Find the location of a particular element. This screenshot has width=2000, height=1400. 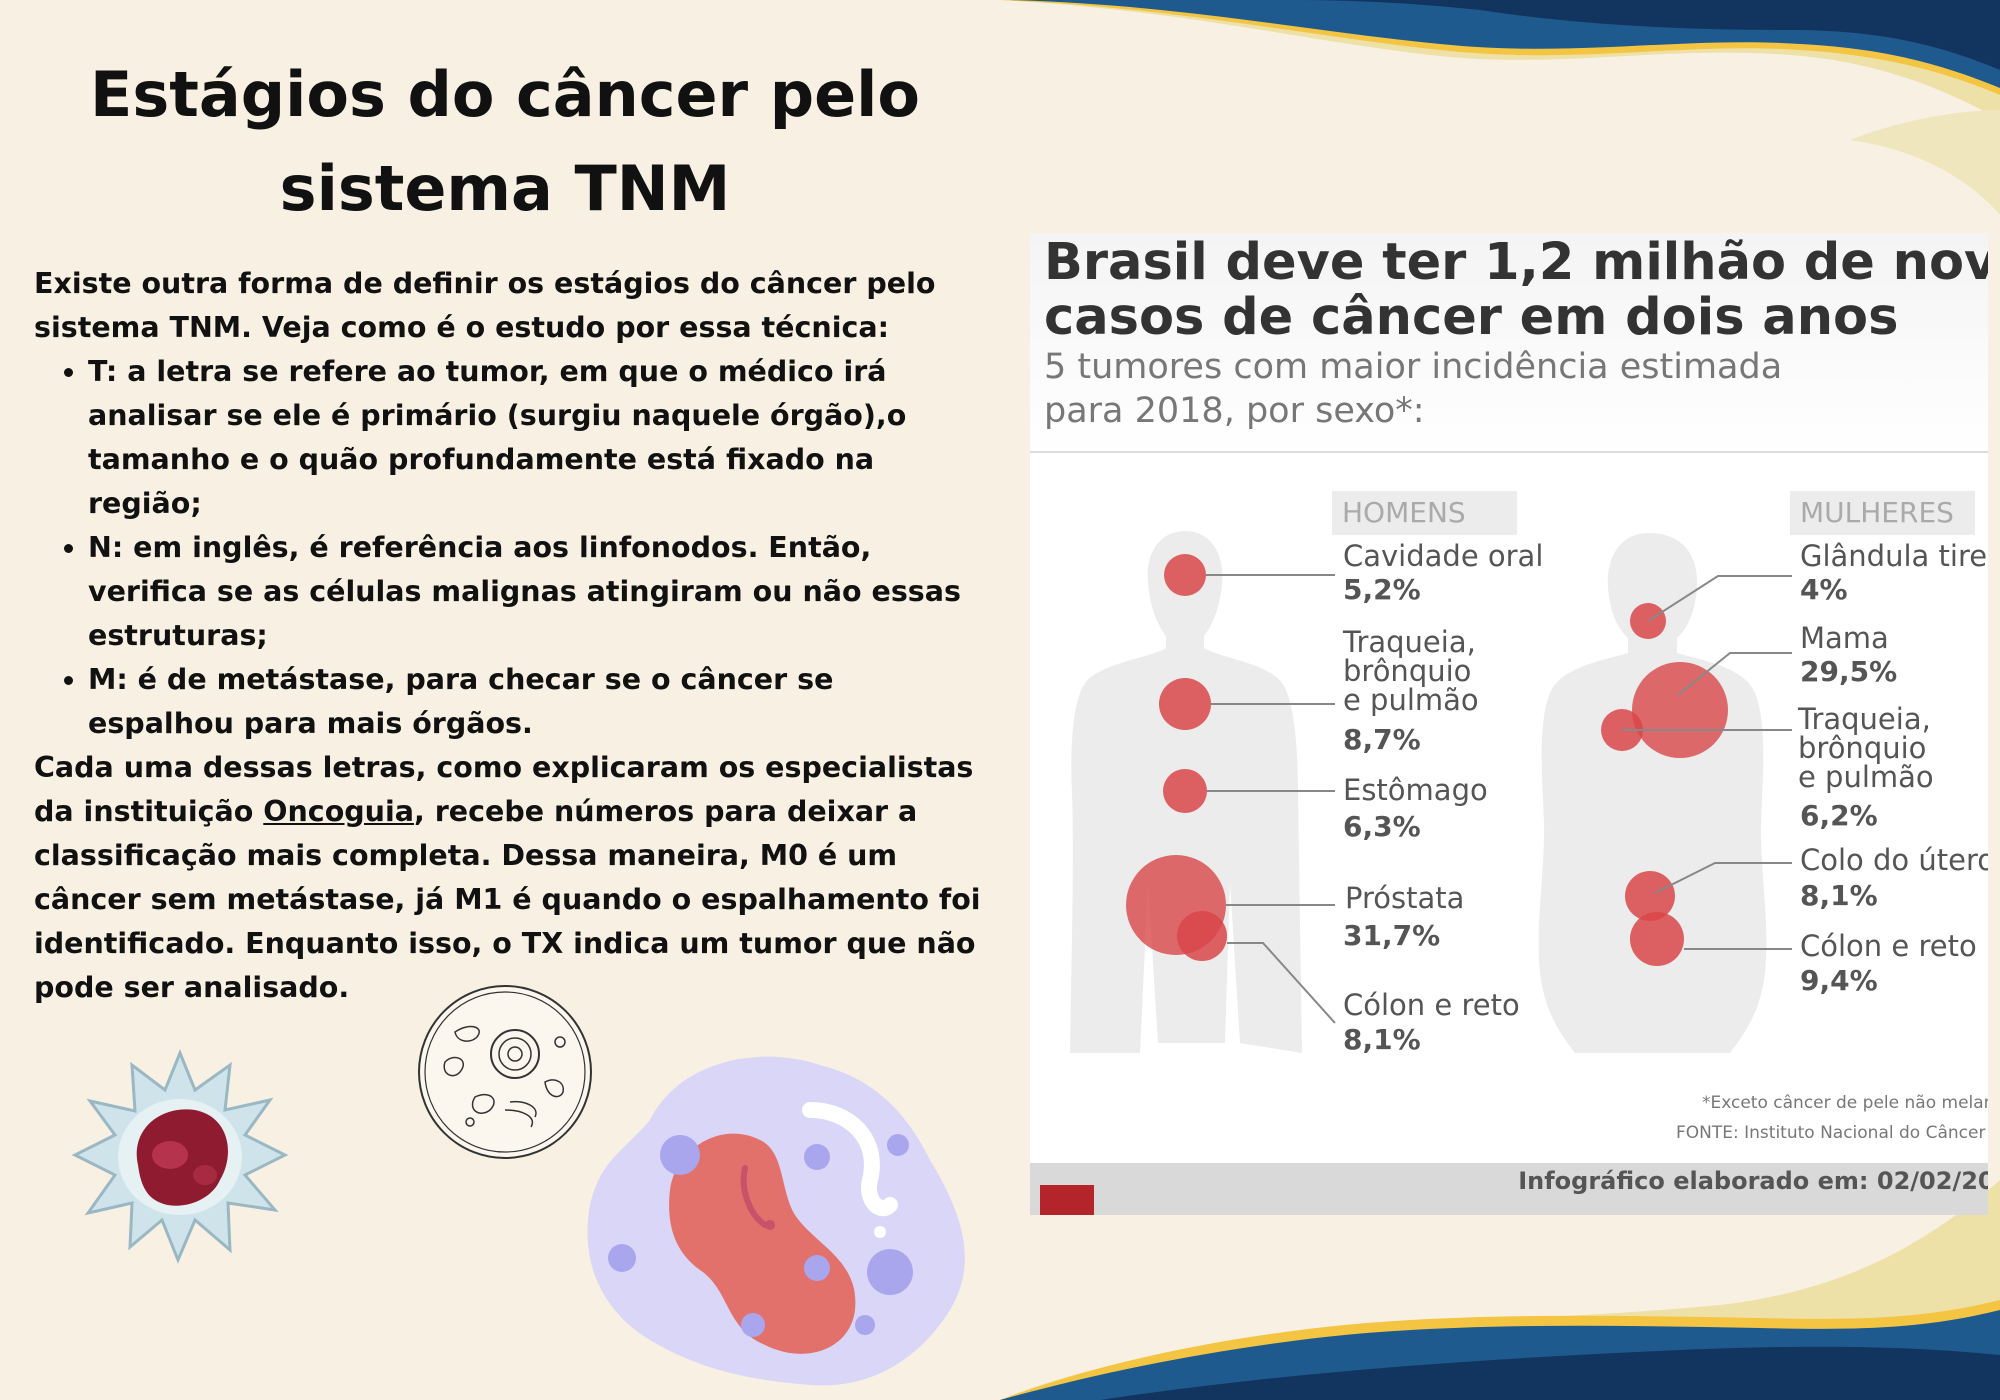

men-label-prostate: Próstata is located at coordinates (1405, 898).